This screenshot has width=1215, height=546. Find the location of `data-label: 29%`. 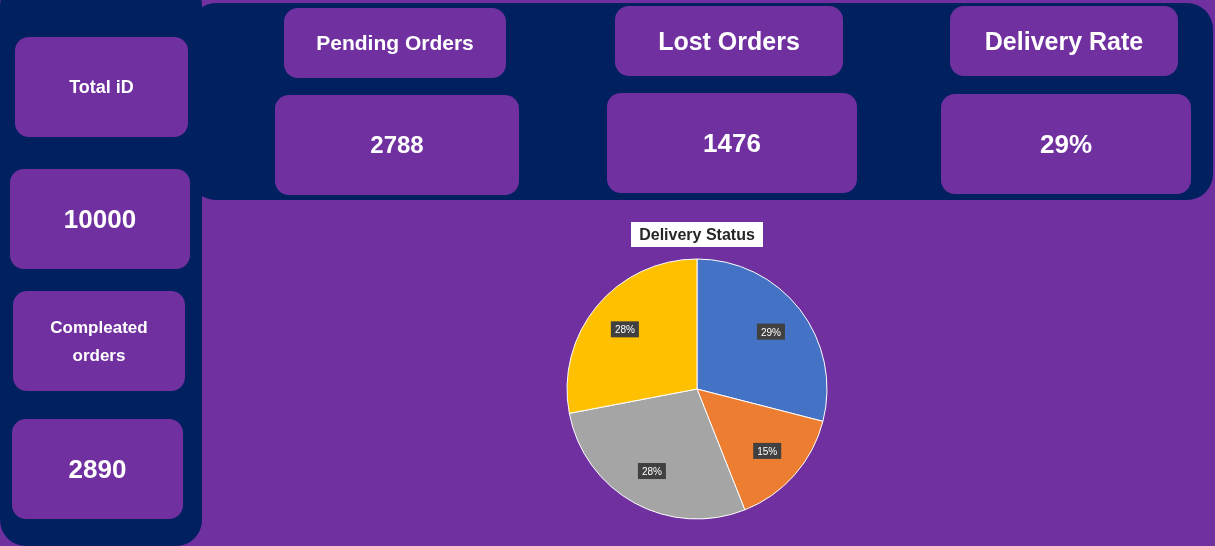

data-label: 29% is located at coordinates (771, 332).